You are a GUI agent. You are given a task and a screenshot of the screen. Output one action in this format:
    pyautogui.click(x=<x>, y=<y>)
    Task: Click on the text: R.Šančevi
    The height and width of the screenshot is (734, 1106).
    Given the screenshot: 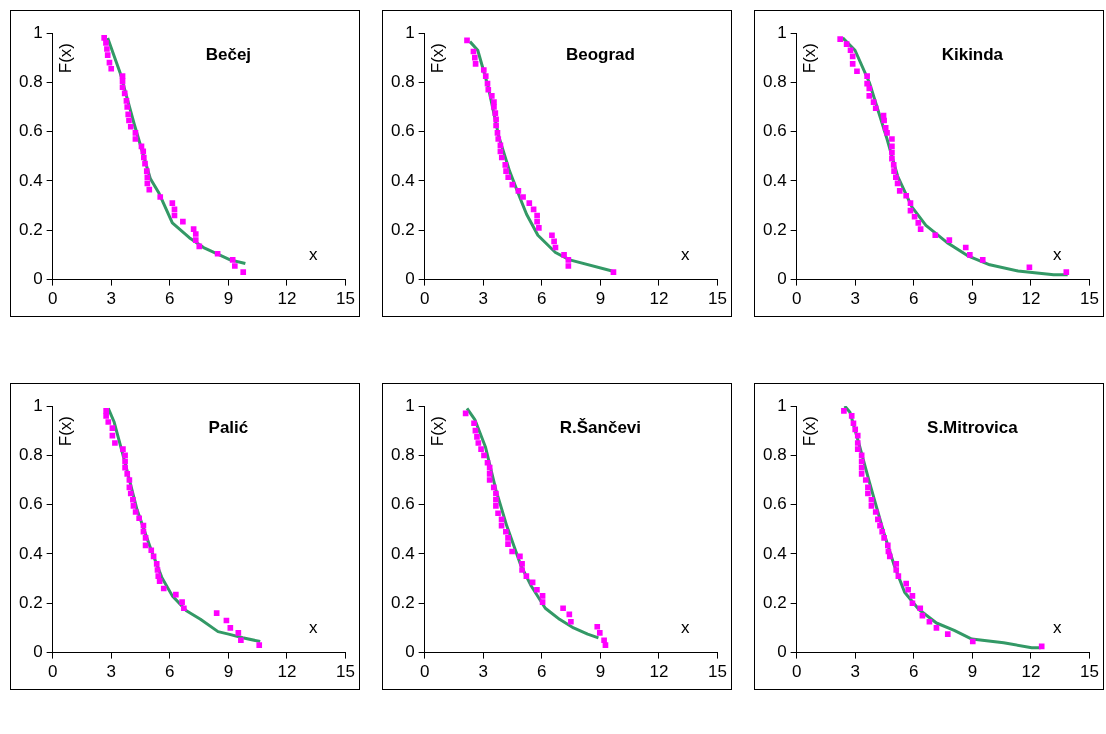 What is the action you would take?
    pyautogui.click(x=600, y=427)
    